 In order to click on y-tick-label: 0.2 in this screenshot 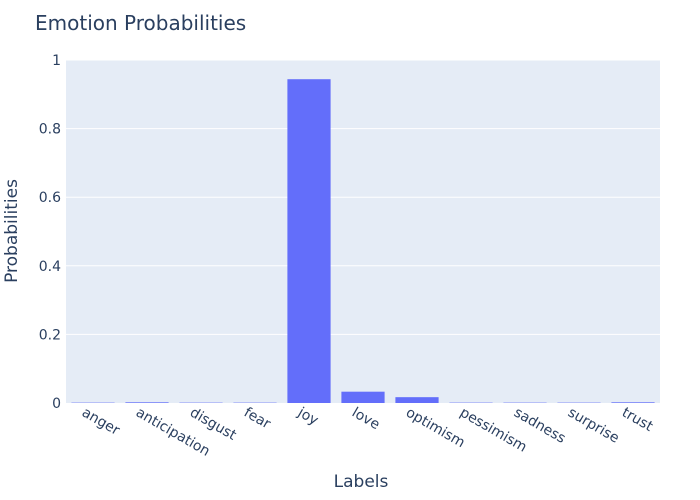, I will do `click(50, 335)`.